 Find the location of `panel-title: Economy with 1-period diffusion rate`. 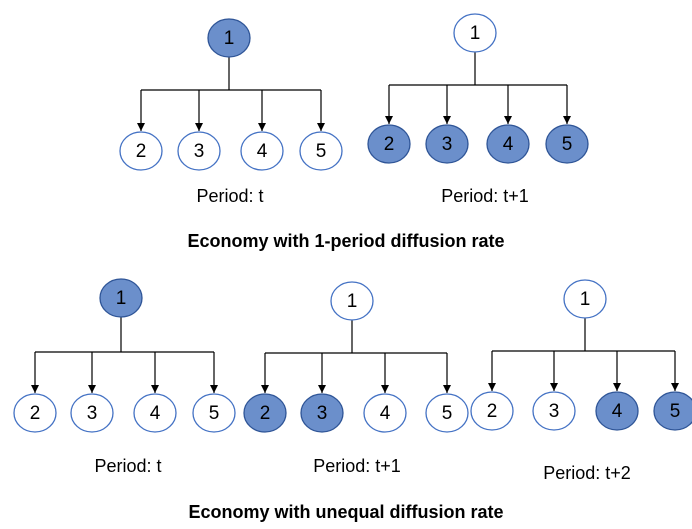

panel-title: Economy with 1-period diffusion rate is located at coordinates (345, 241).